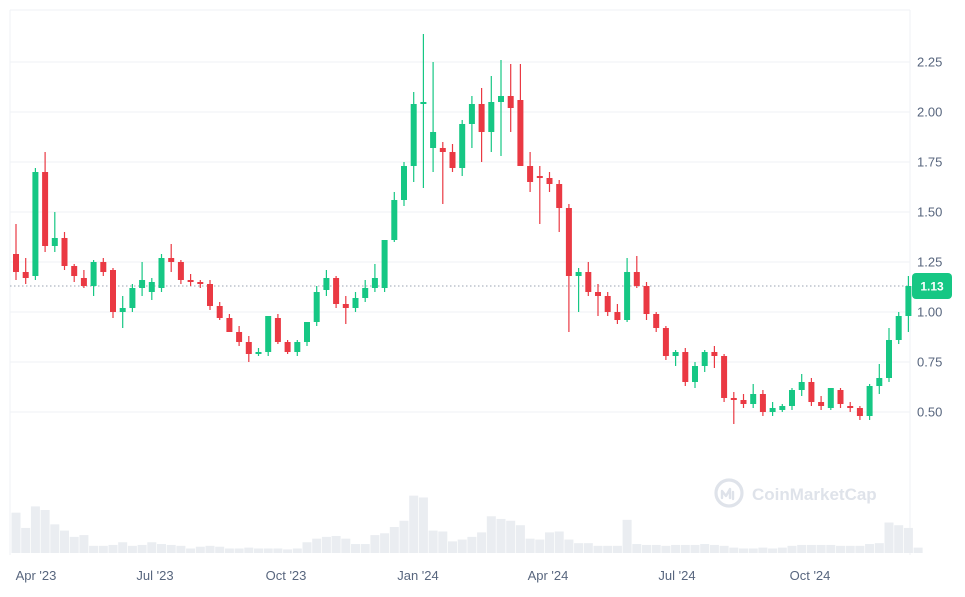 The width and height of the screenshot is (965, 597). I want to click on current-price-badge: 1.13, so click(932, 286).